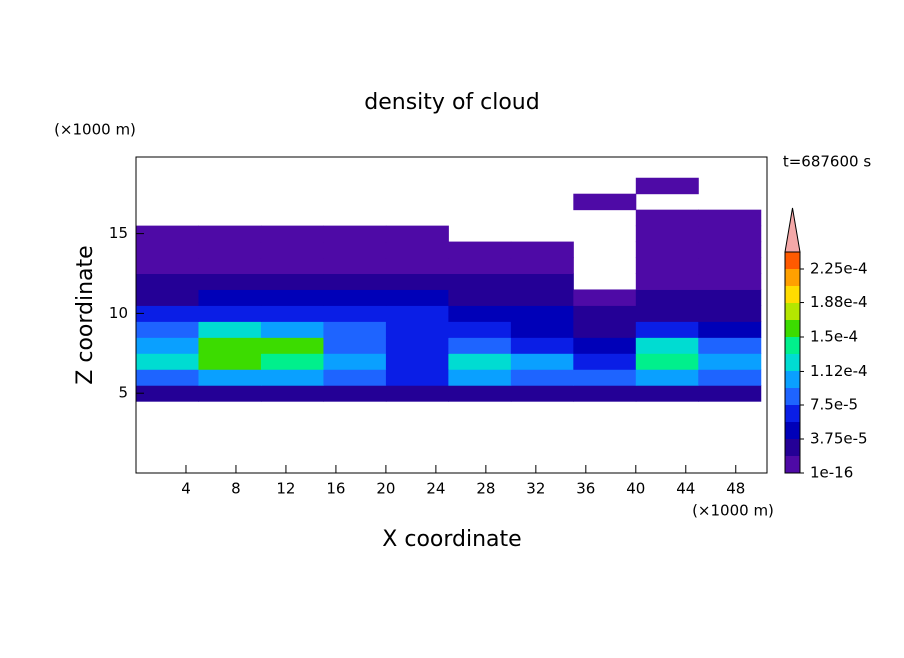  Describe the element at coordinates (535, 489) in the screenshot. I see `x-tick-label: 32` at that location.